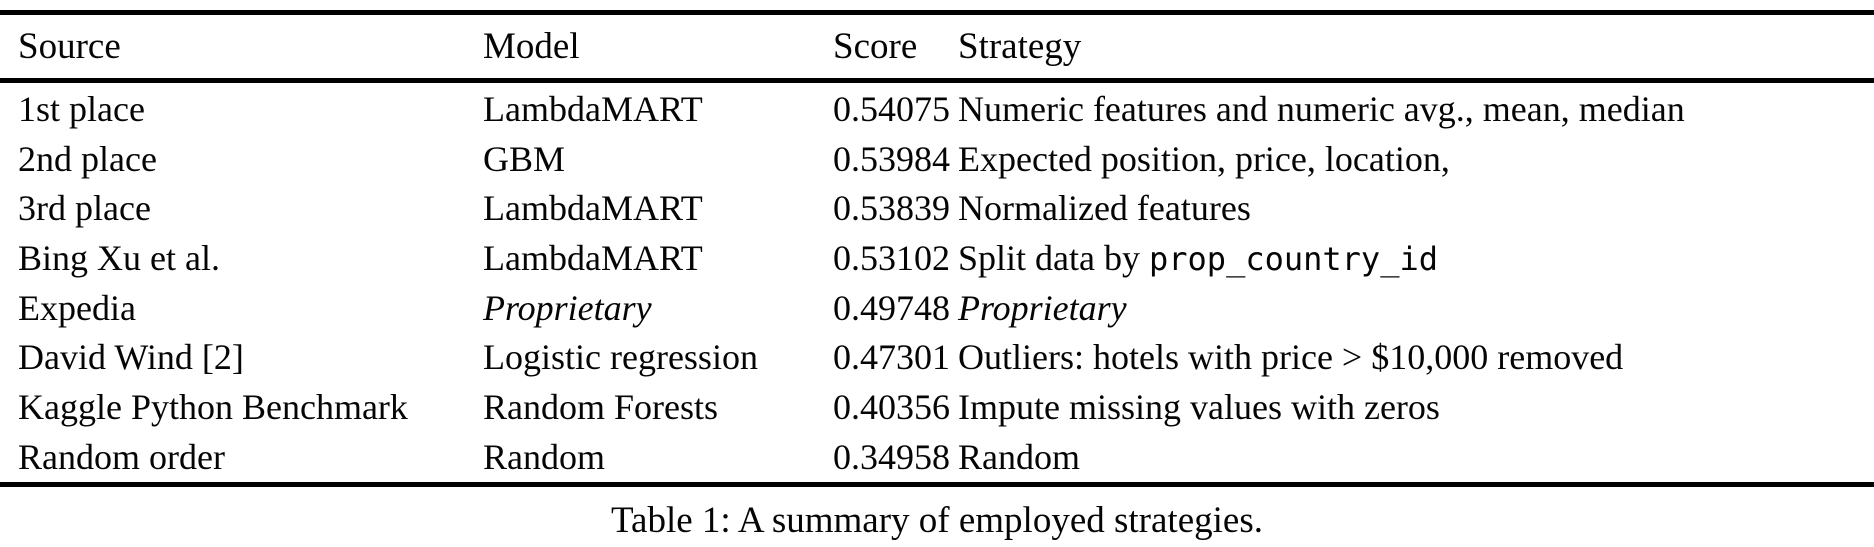 This screenshot has height=547, width=1874. Describe the element at coordinates (601, 406) in the screenshot. I see `model-cell: Random Forests` at that location.